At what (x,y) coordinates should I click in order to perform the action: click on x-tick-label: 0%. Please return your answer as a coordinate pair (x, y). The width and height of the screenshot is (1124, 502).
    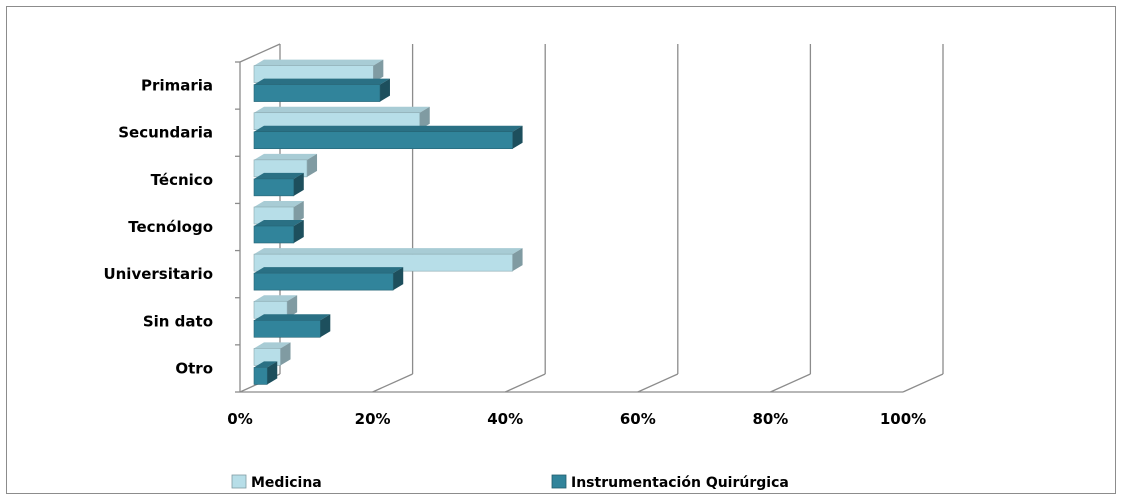
    Looking at the image, I should click on (239, 419).